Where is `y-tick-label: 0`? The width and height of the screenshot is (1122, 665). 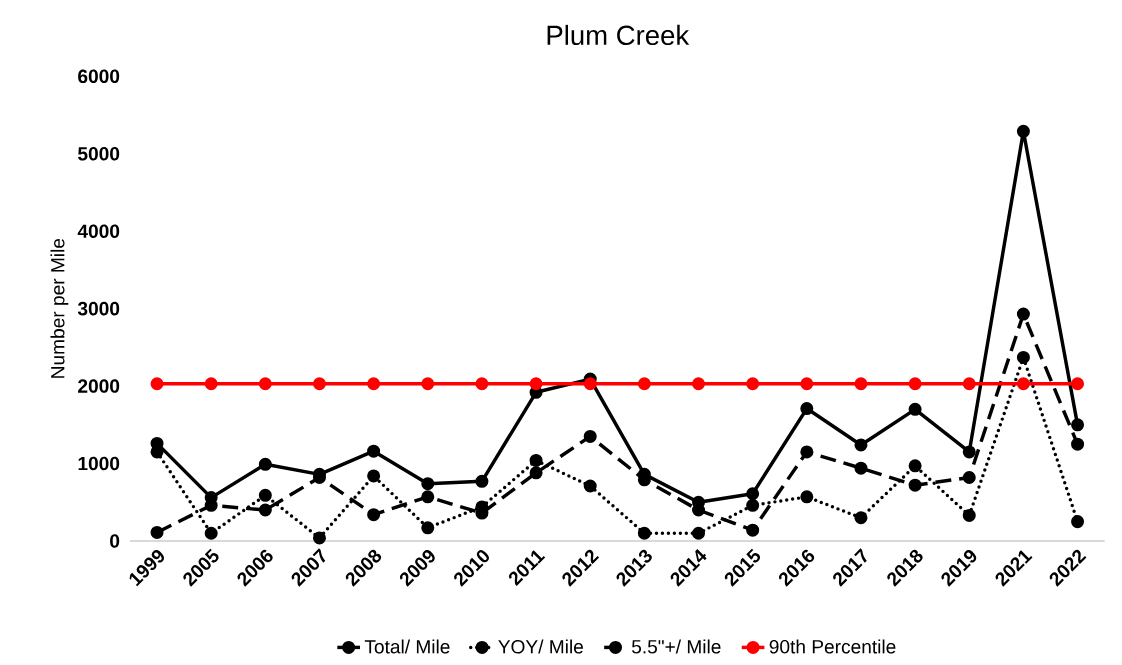
y-tick-label: 0 is located at coordinates (115, 541).